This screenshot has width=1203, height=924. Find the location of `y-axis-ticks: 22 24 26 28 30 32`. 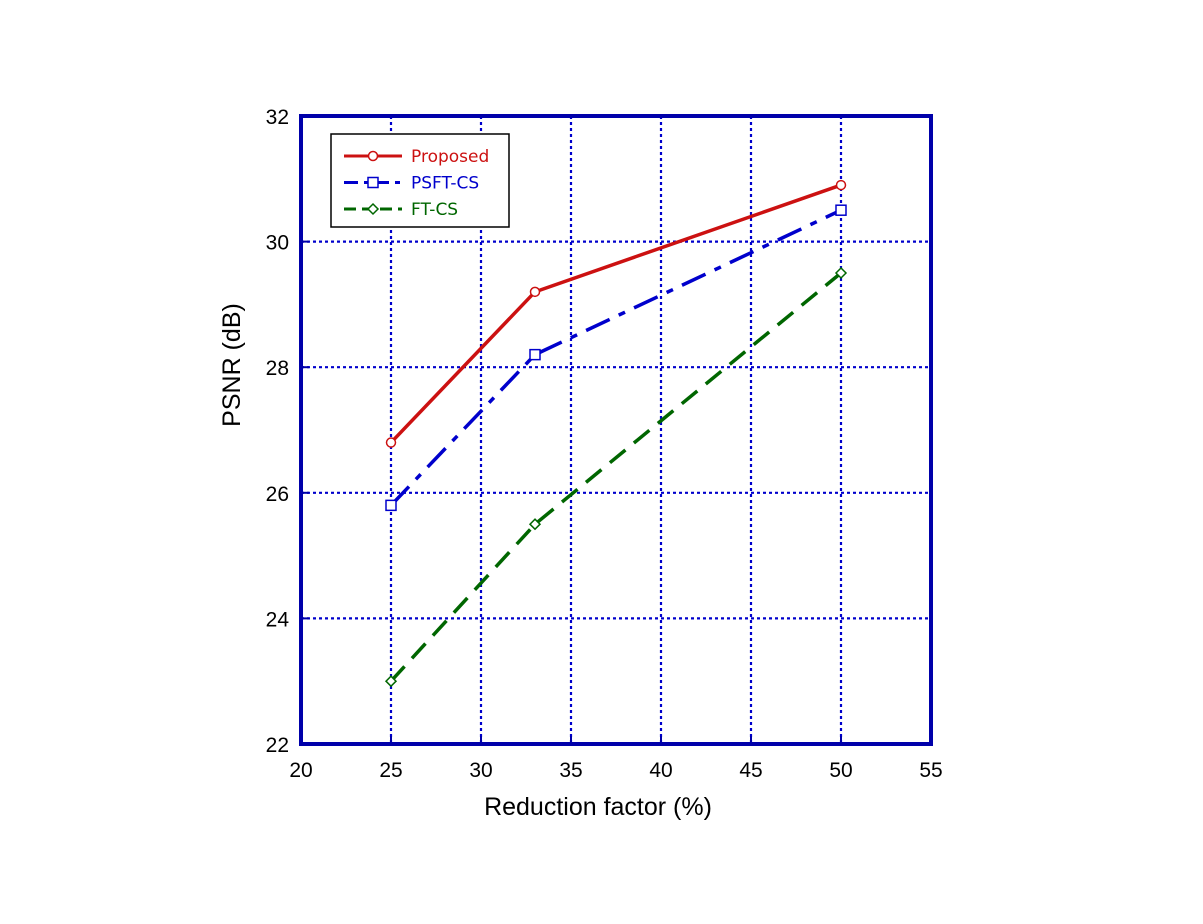

y-axis-ticks: 22 24 26 28 30 32 is located at coordinates (287, 431).